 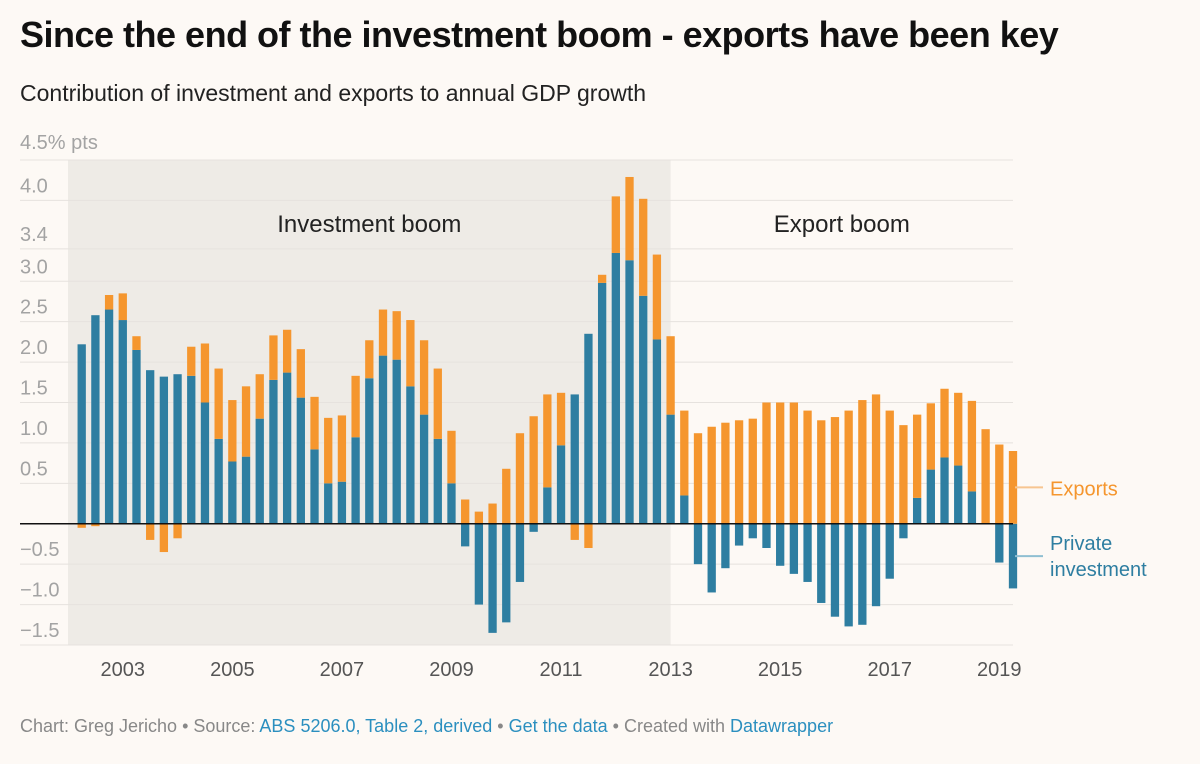 What do you see at coordinates (1084, 489) in the screenshot?
I see `legend-label-exports: Exports` at bounding box center [1084, 489].